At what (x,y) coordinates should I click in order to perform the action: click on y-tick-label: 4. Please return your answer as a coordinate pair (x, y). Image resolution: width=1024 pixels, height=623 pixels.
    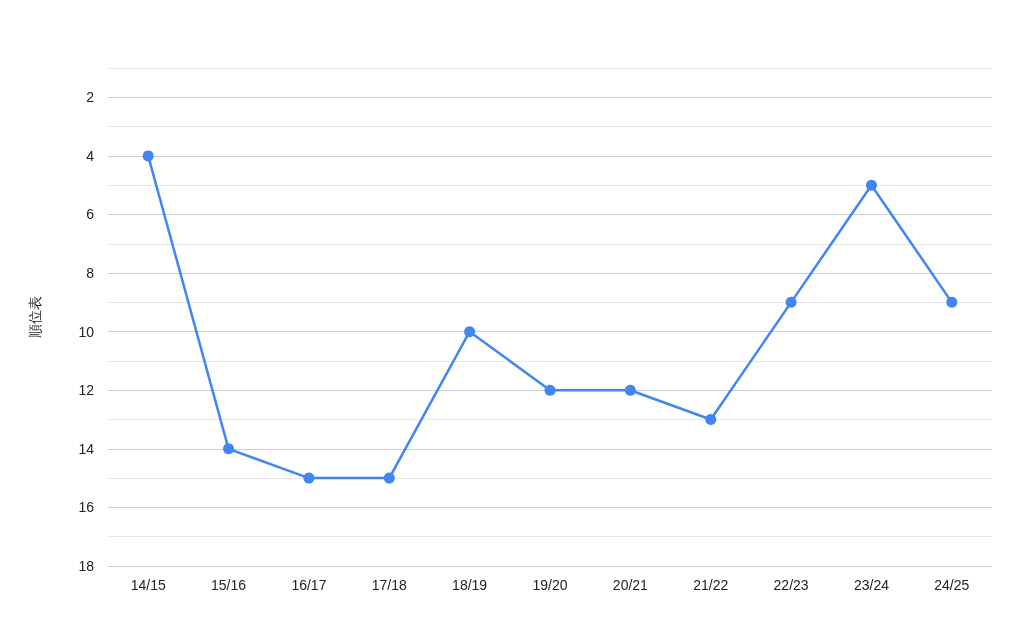
    Looking at the image, I should click on (90, 155).